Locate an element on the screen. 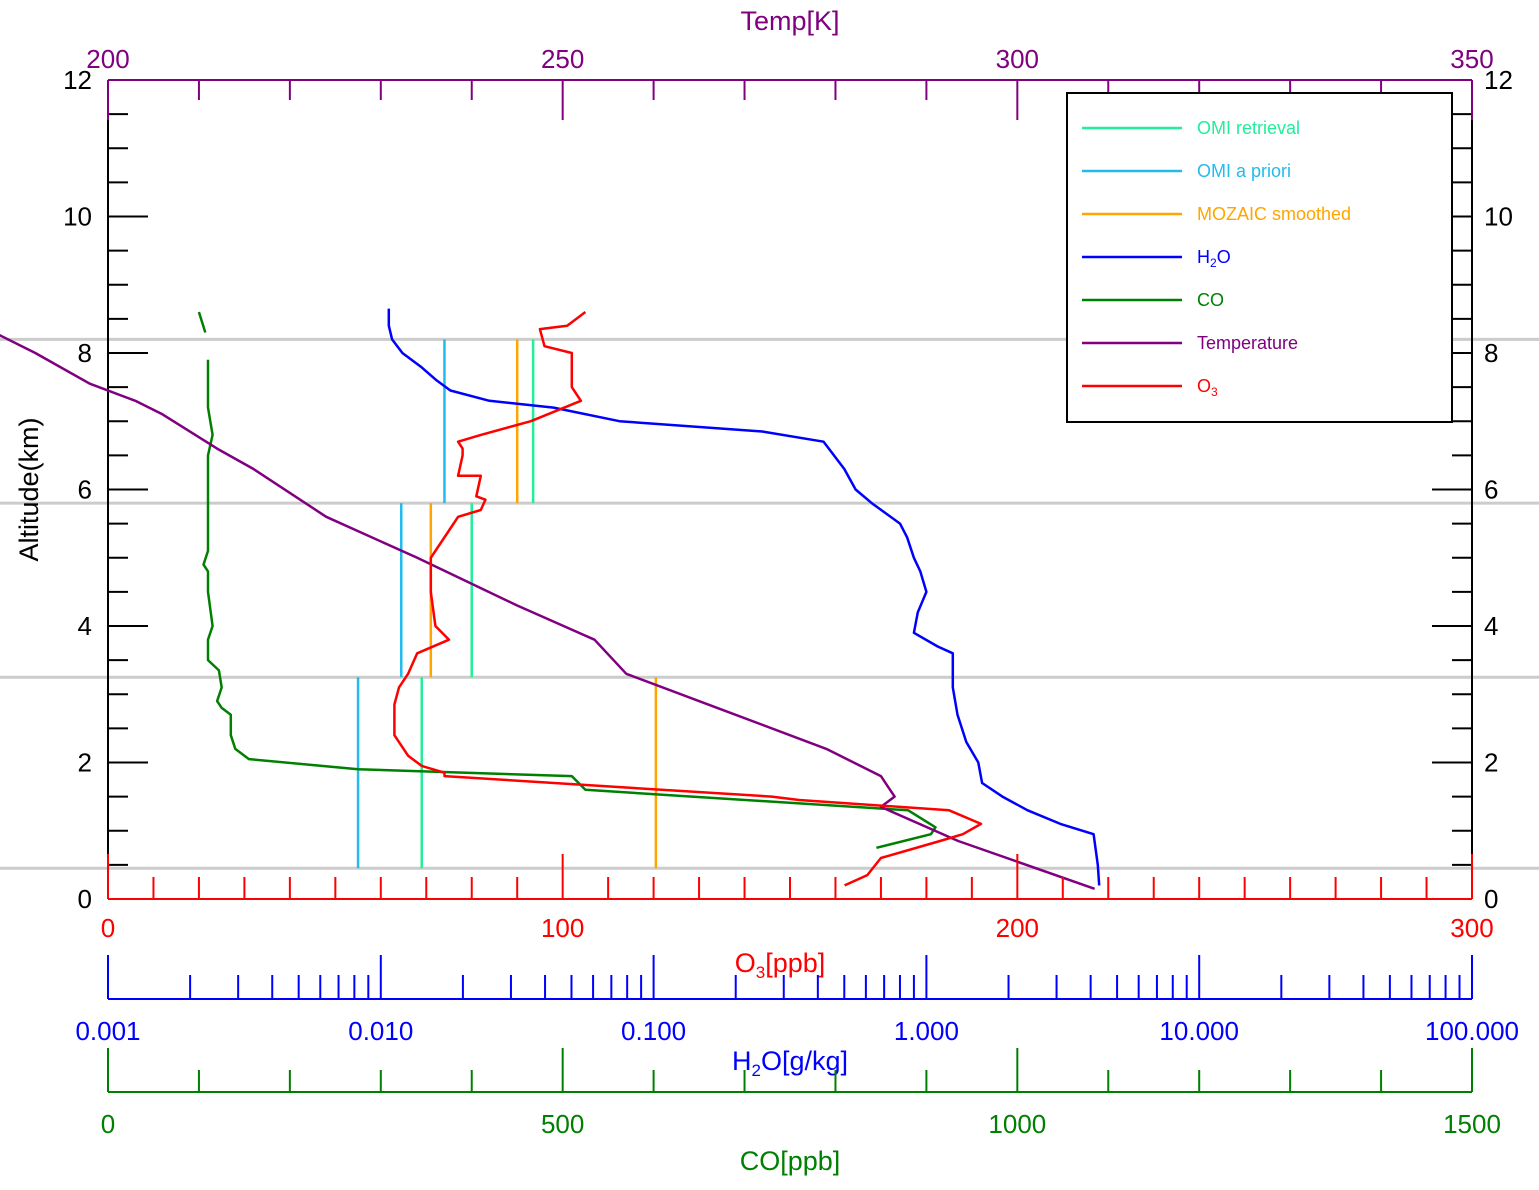  temp-tick-label: 300 is located at coordinates (1017, 59).